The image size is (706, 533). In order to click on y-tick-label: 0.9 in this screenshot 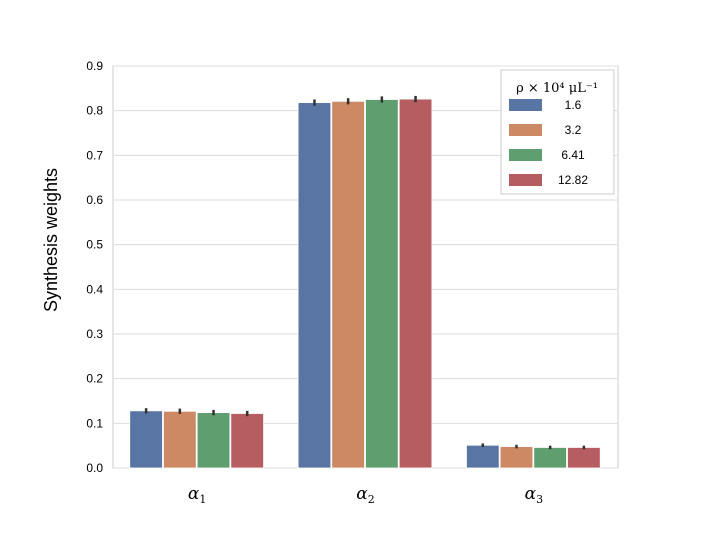, I will do `click(94, 66)`.